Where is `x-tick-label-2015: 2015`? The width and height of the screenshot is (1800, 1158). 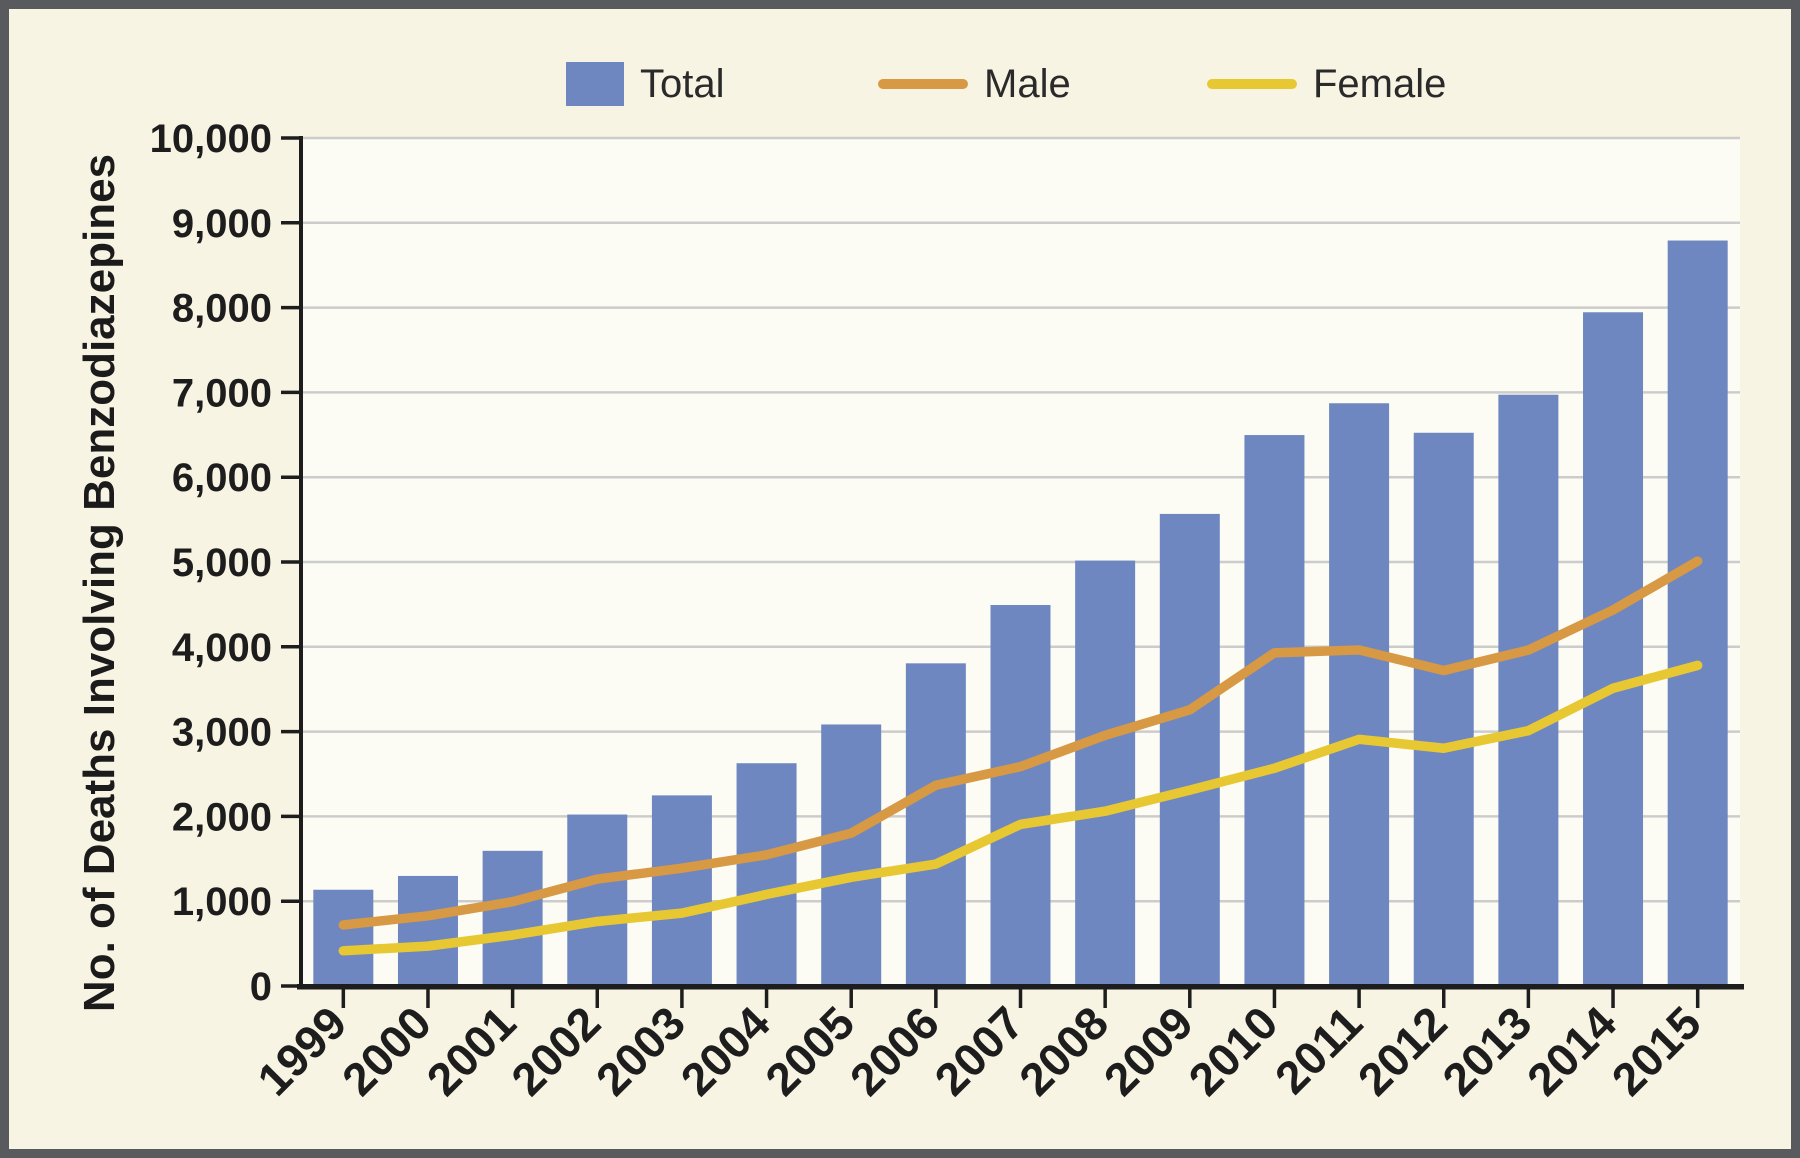
x-tick-label-2015: 2015 is located at coordinates (1656, 1050).